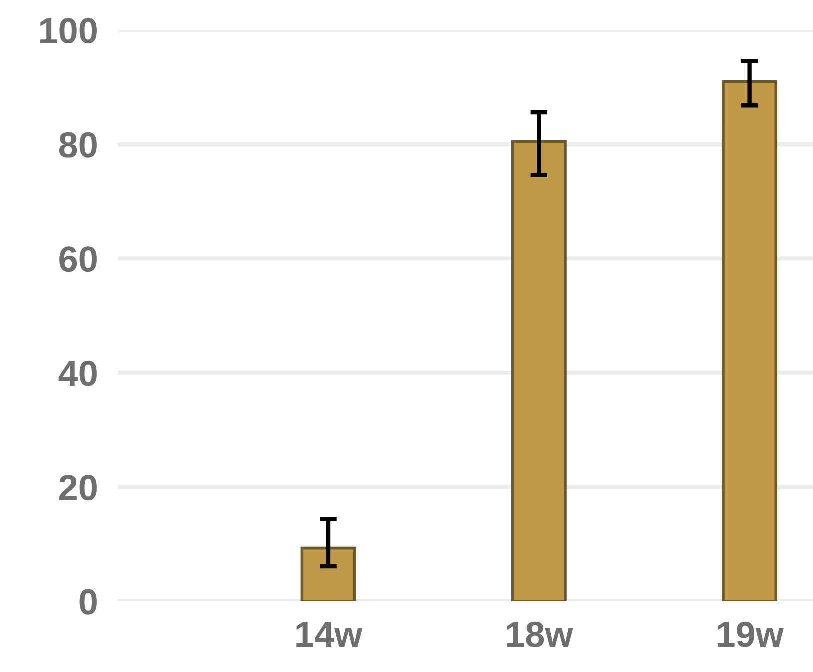 The height and width of the screenshot is (672, 813). What do you see at coordinates (329, 635) in the screenshot?
I see `x-tick-label: 14w` at bounding box center [329, 635].